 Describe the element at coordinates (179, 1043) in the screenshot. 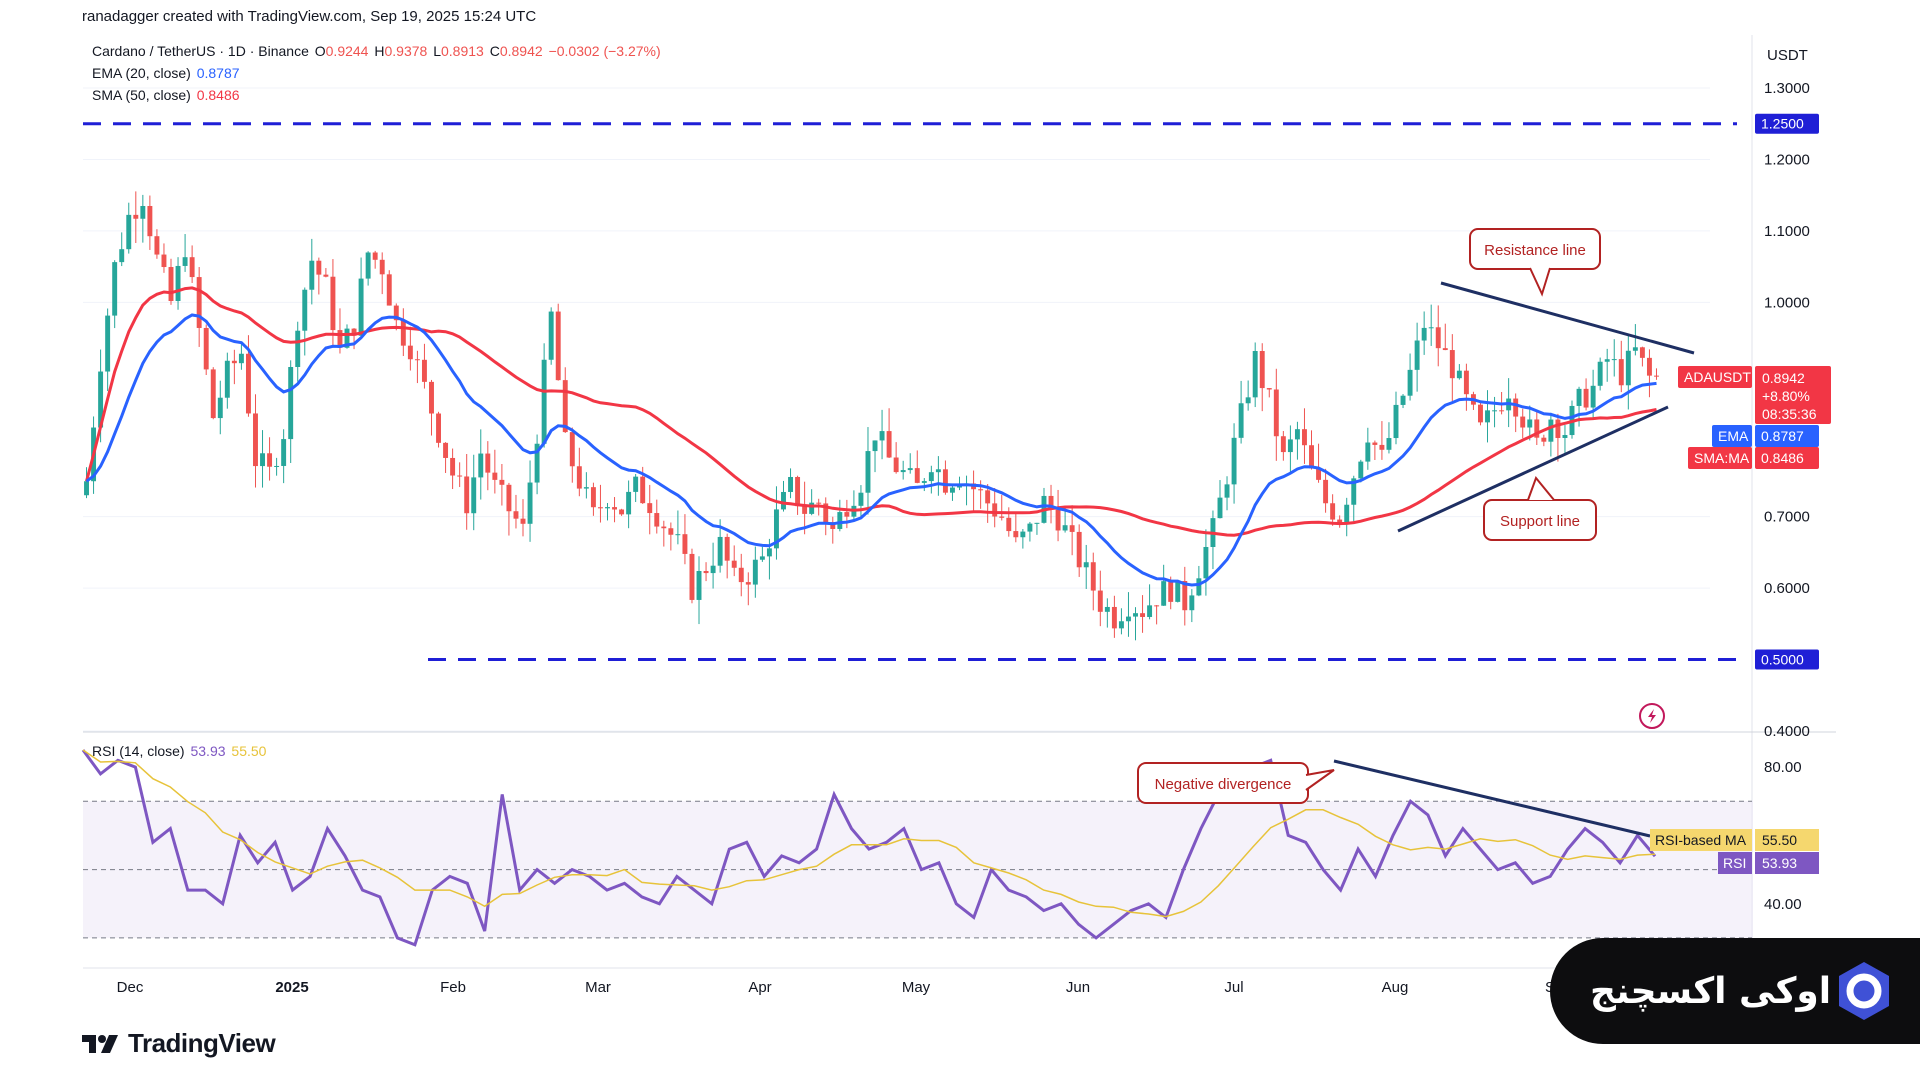

I see `tradingview-logo: TradingView` at that location.